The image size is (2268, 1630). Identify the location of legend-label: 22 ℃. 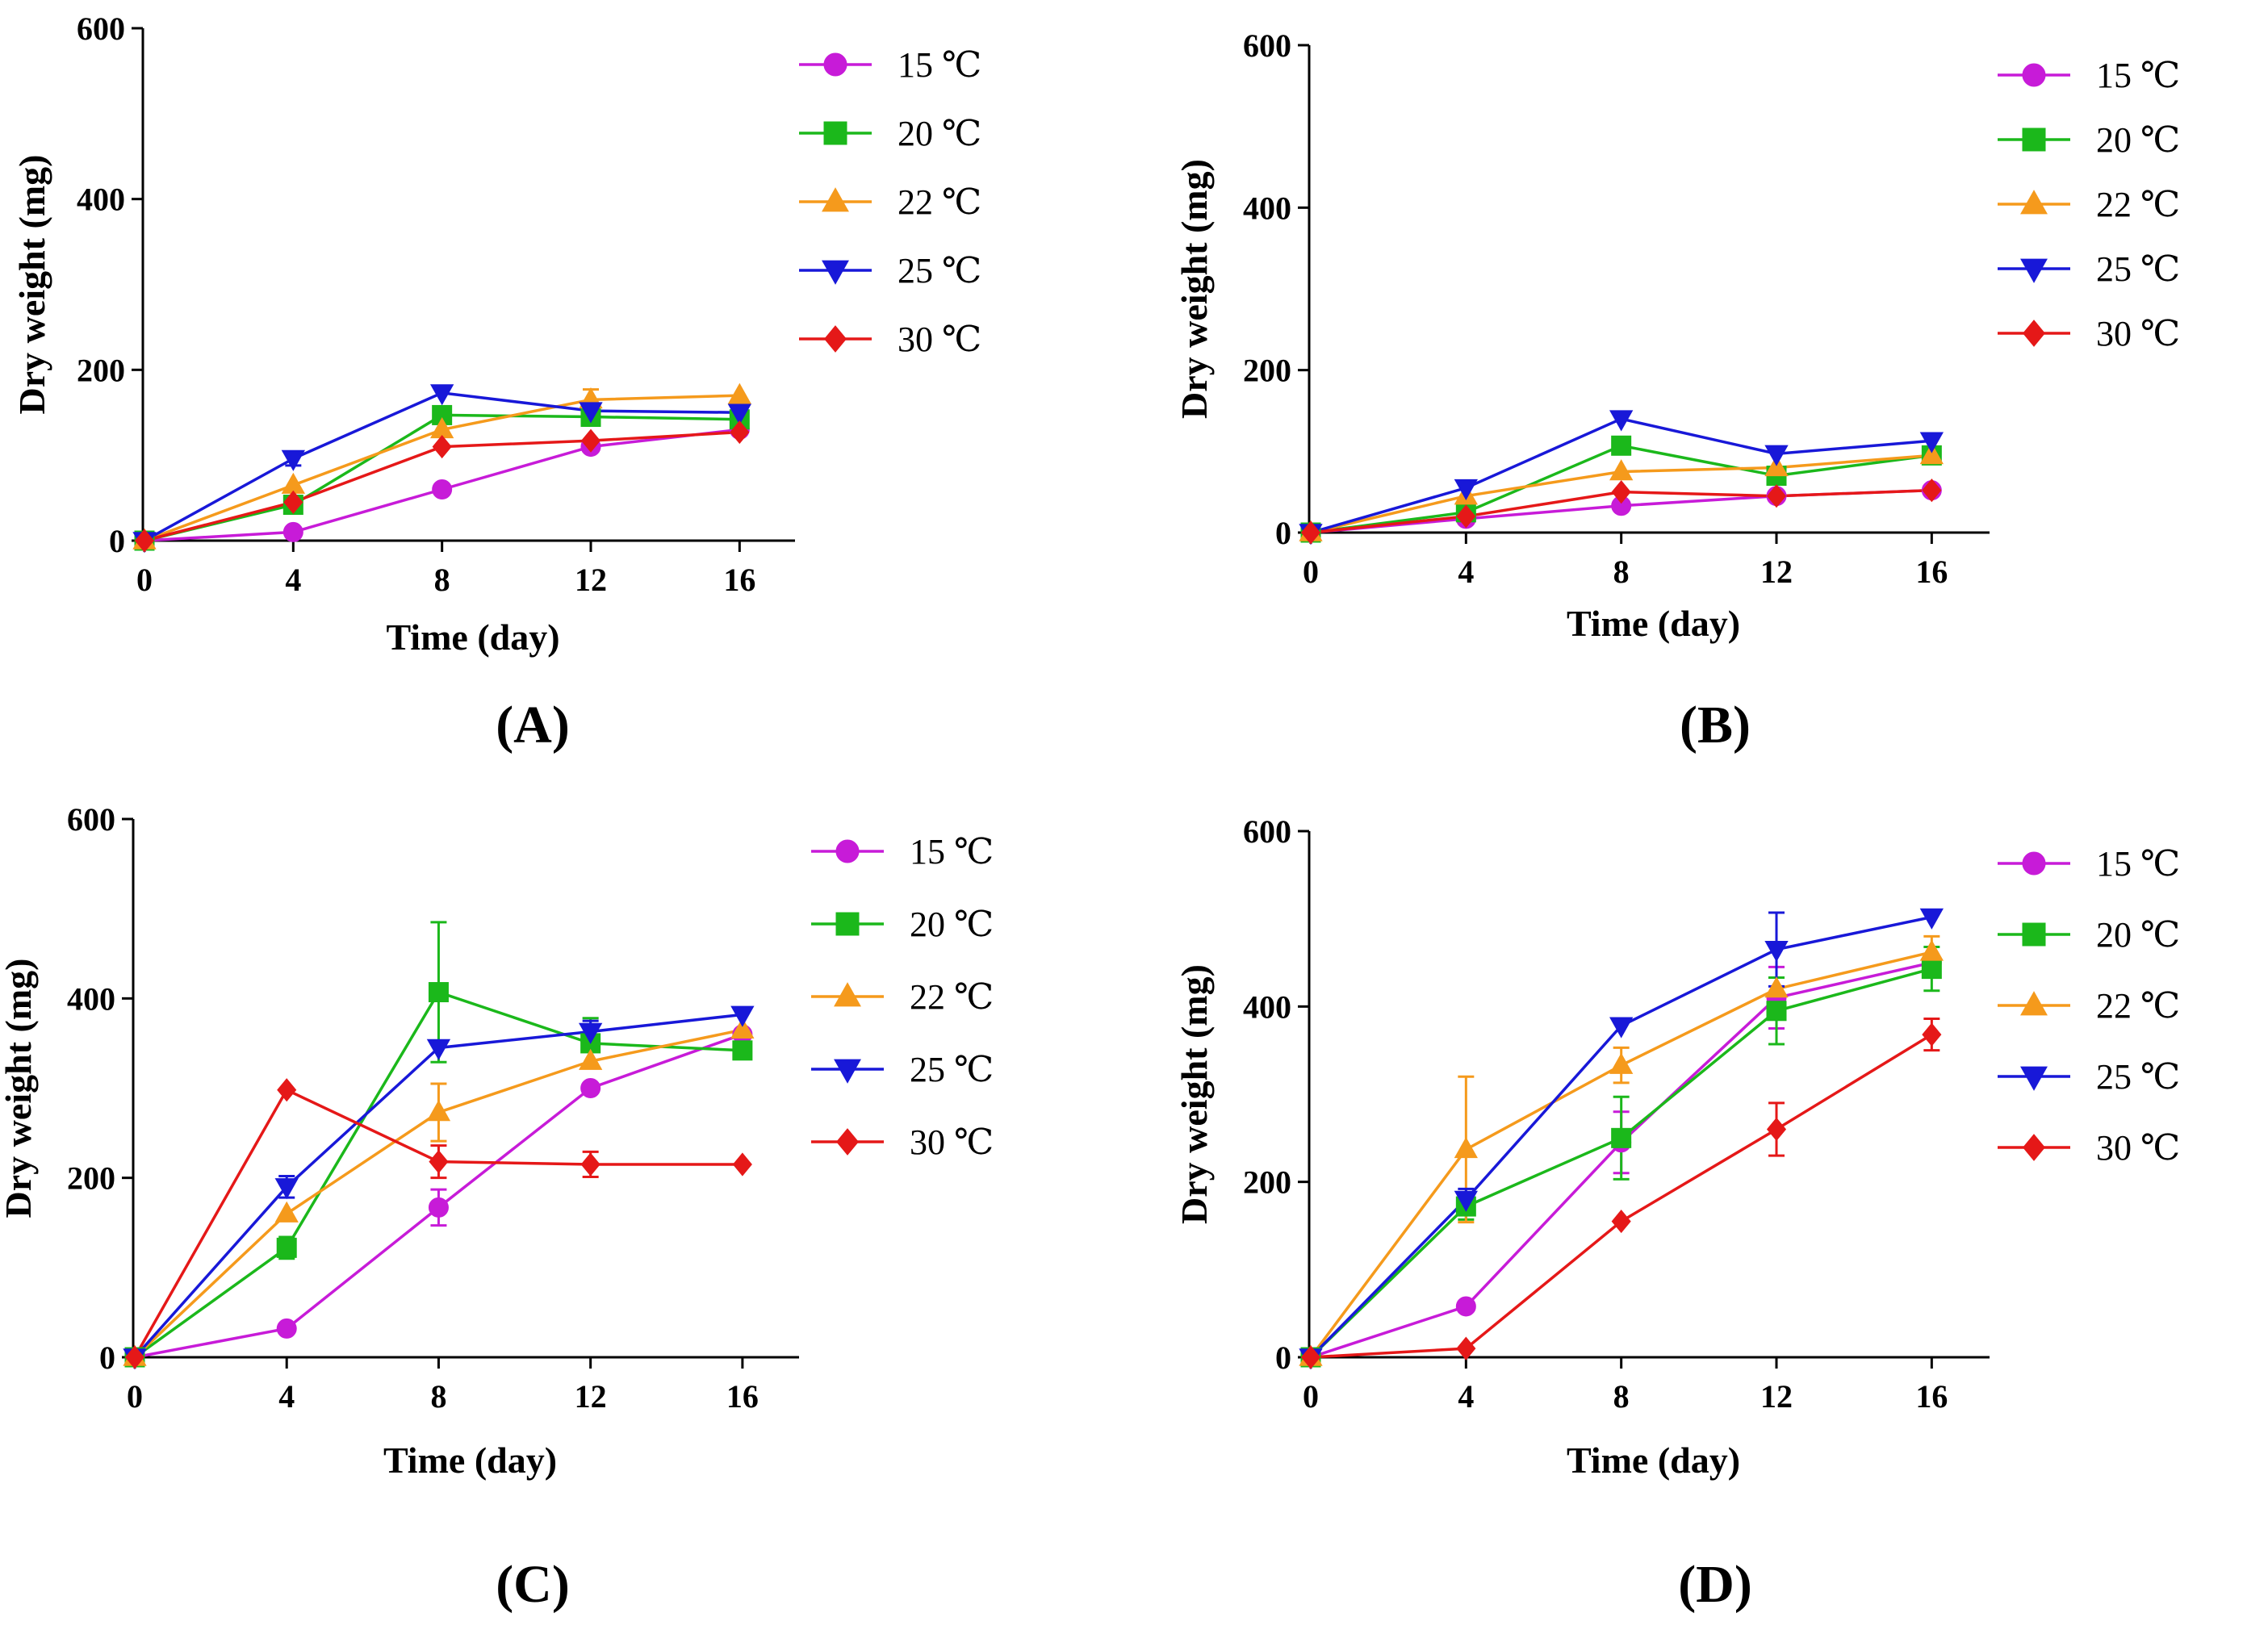
(939, 202).